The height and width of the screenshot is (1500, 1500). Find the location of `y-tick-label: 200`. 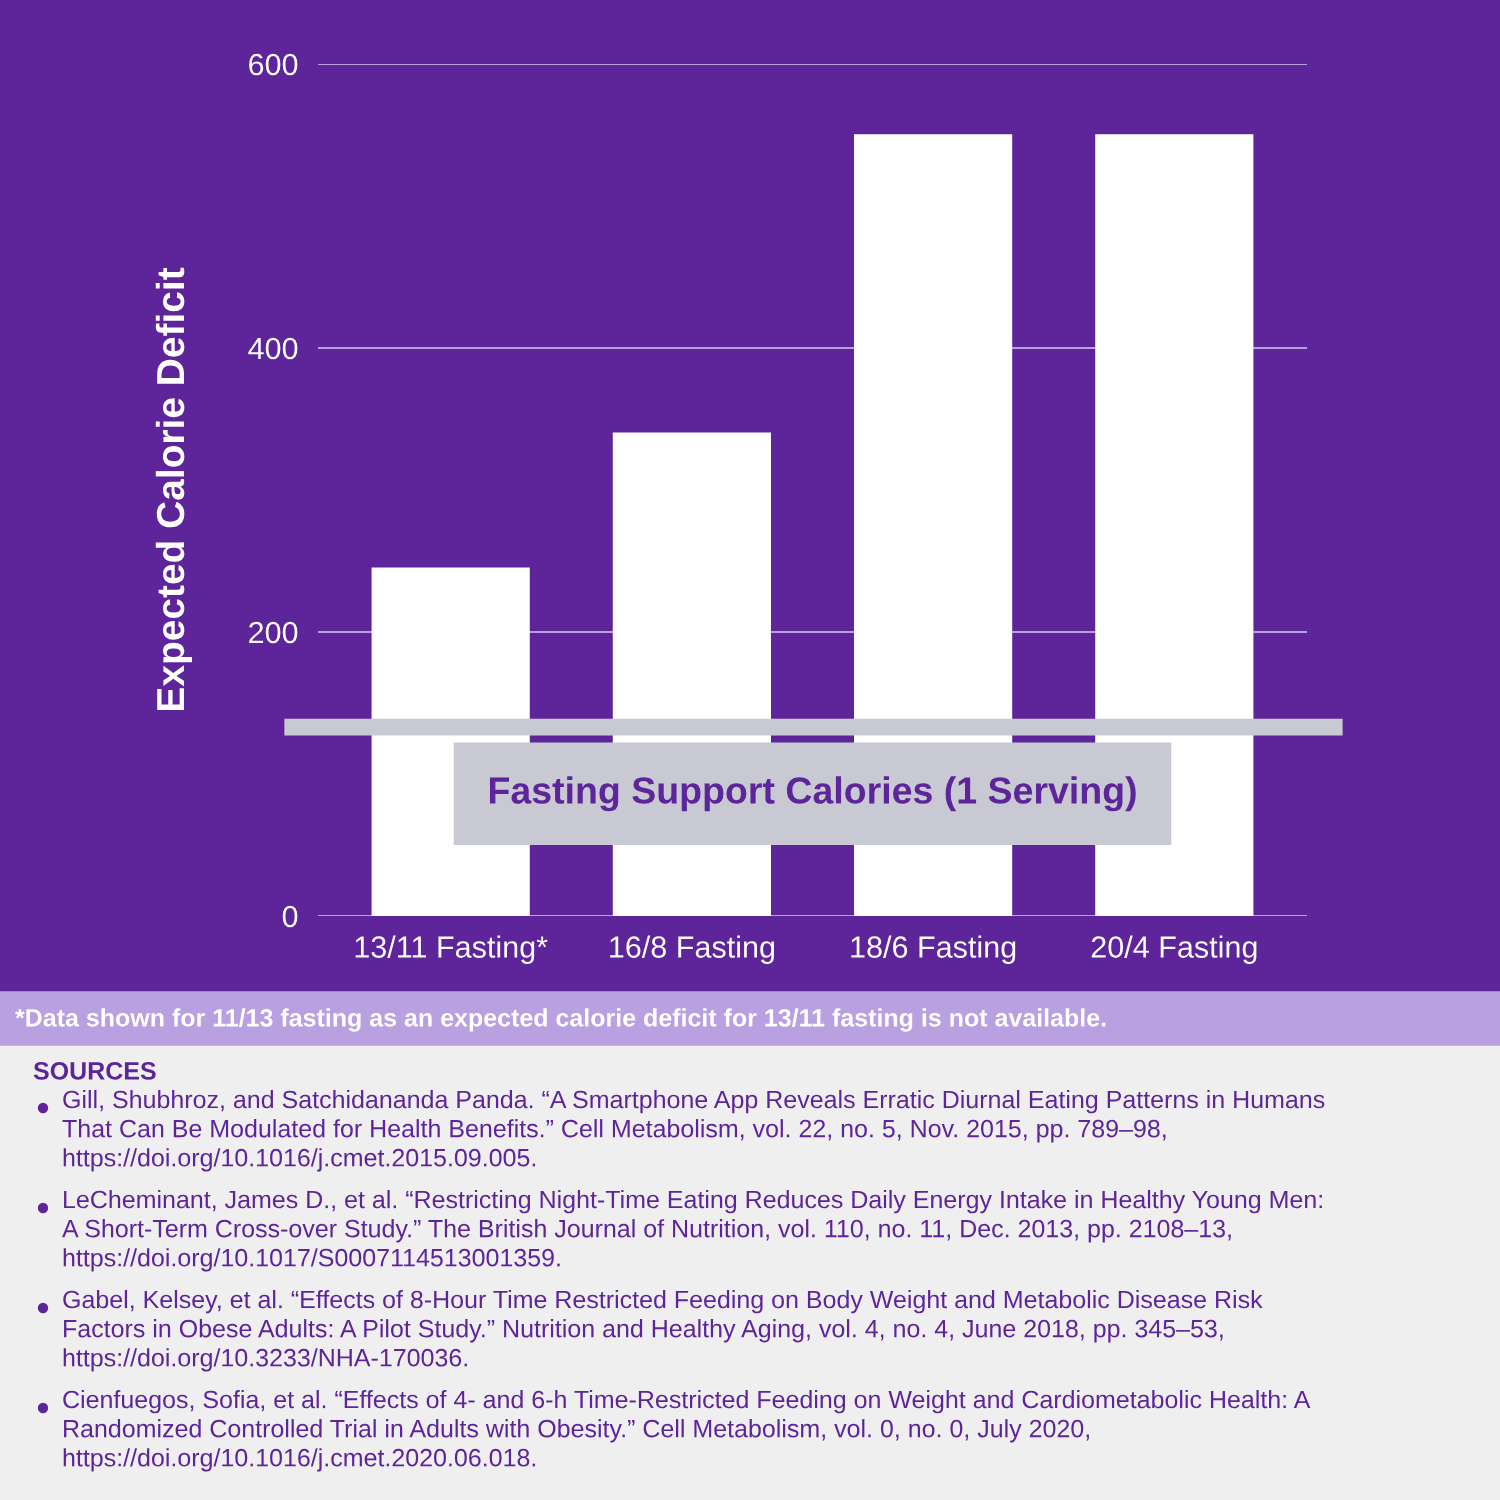

y-tick-label: 200 is located at coordinates (273, 632).